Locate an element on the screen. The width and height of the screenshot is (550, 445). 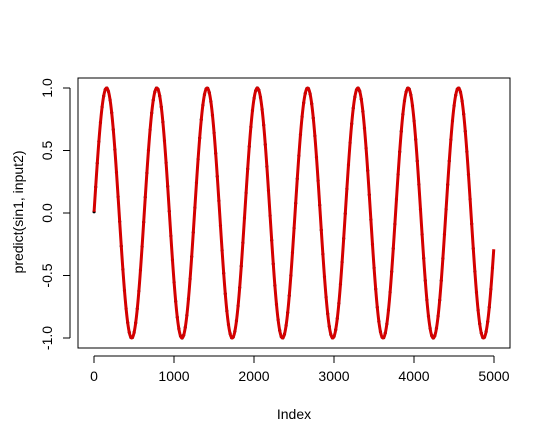
x-axis-label: Index is located at coordinates (294, 414).